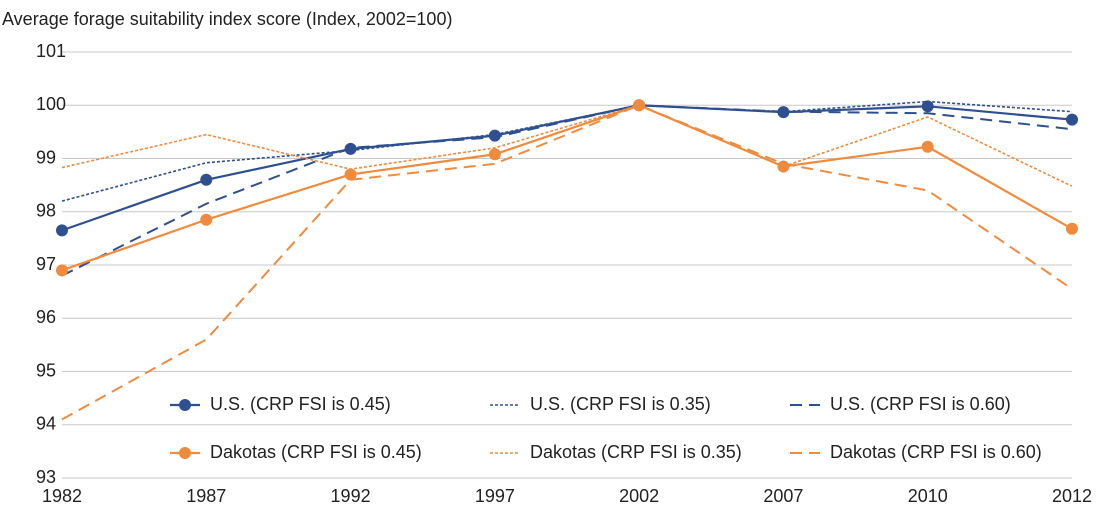  Describe the element at coordinates (46, 370) in the screenshot. I see `y-tick-label: 95` at that location.